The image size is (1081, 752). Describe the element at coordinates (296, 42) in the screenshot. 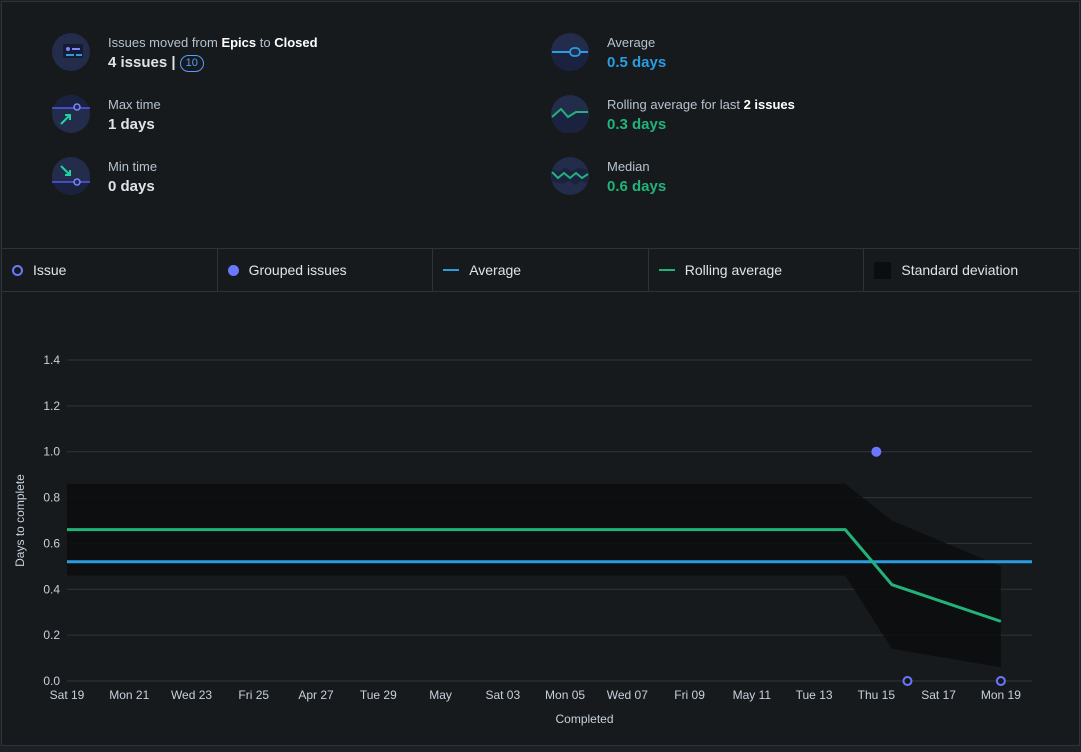

I see `moved-to-column: Closed` at that location.